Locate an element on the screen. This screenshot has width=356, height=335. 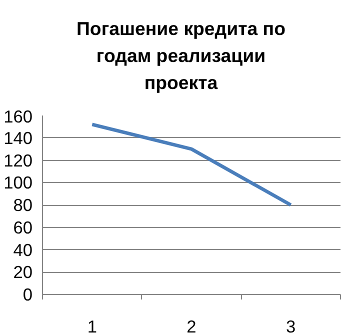
y-tick-label: 60 is located at coordinates (23, 227).